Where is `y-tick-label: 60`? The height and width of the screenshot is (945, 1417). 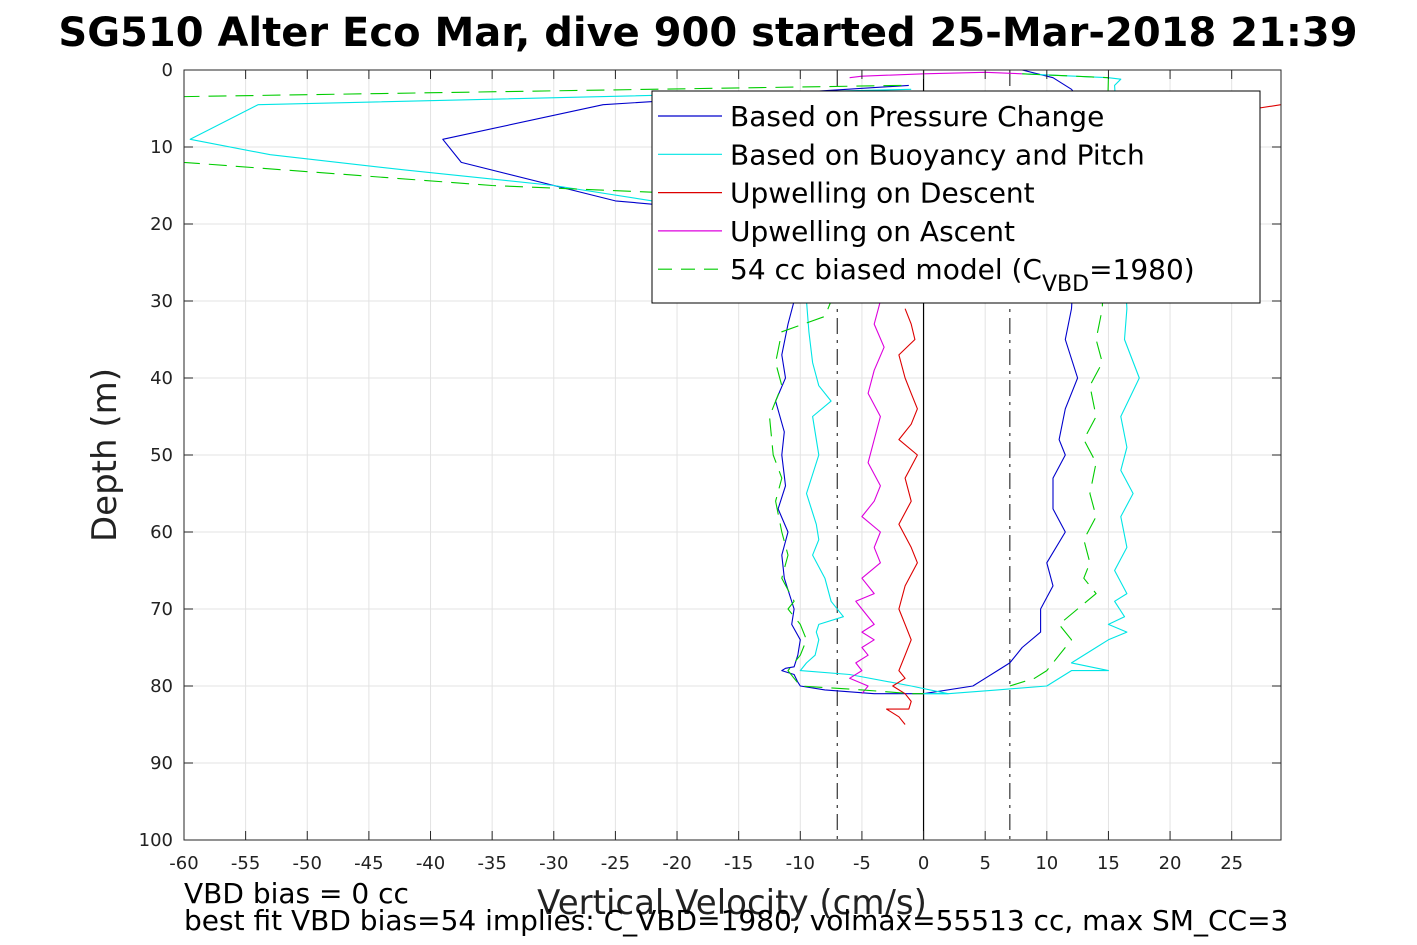
y-tick-label: 60 is located at coordinates (161, 532).